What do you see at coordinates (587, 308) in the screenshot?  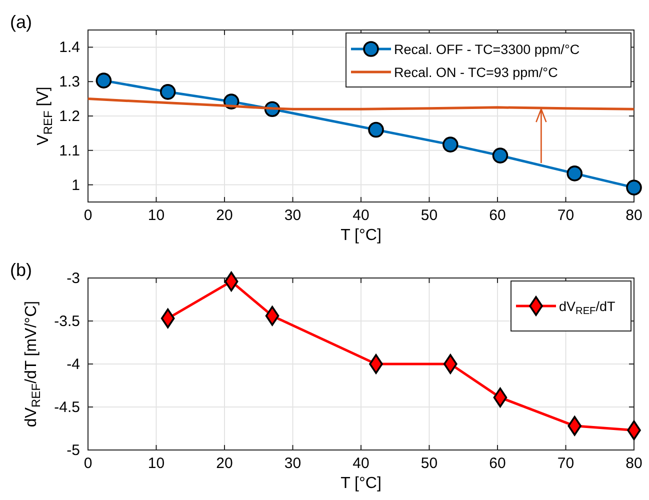 I see `legend-label: dV$_{REF}$/dT` at bounding box center [587, 308].